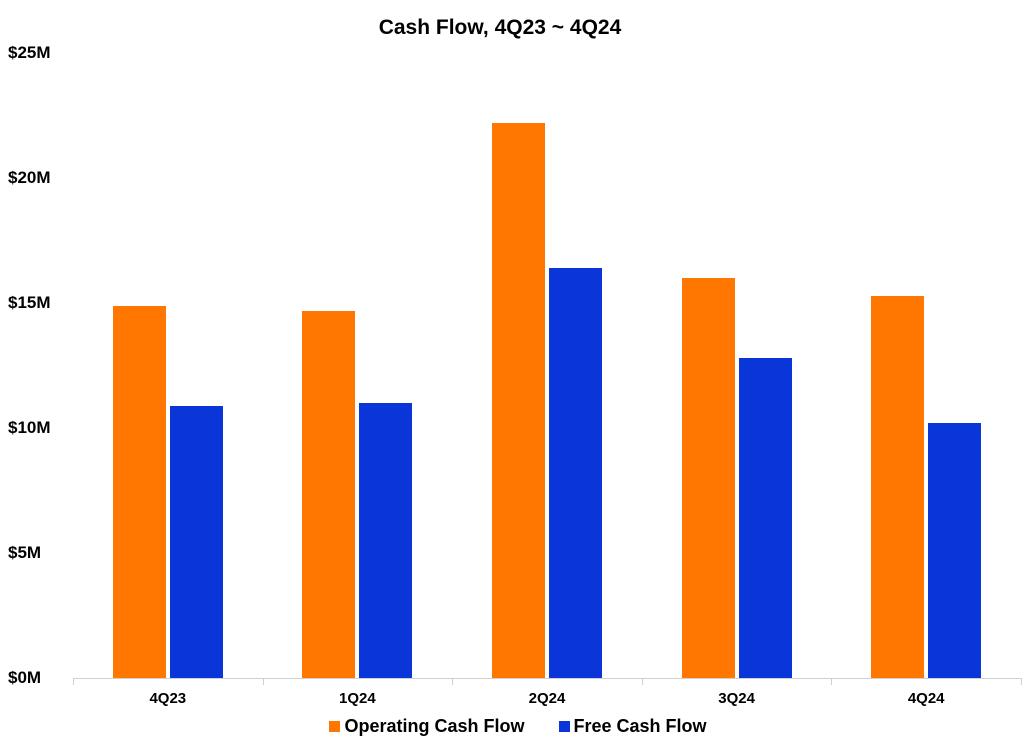  I want to click on x-tick-label: 4Q23, so click(168, 698).